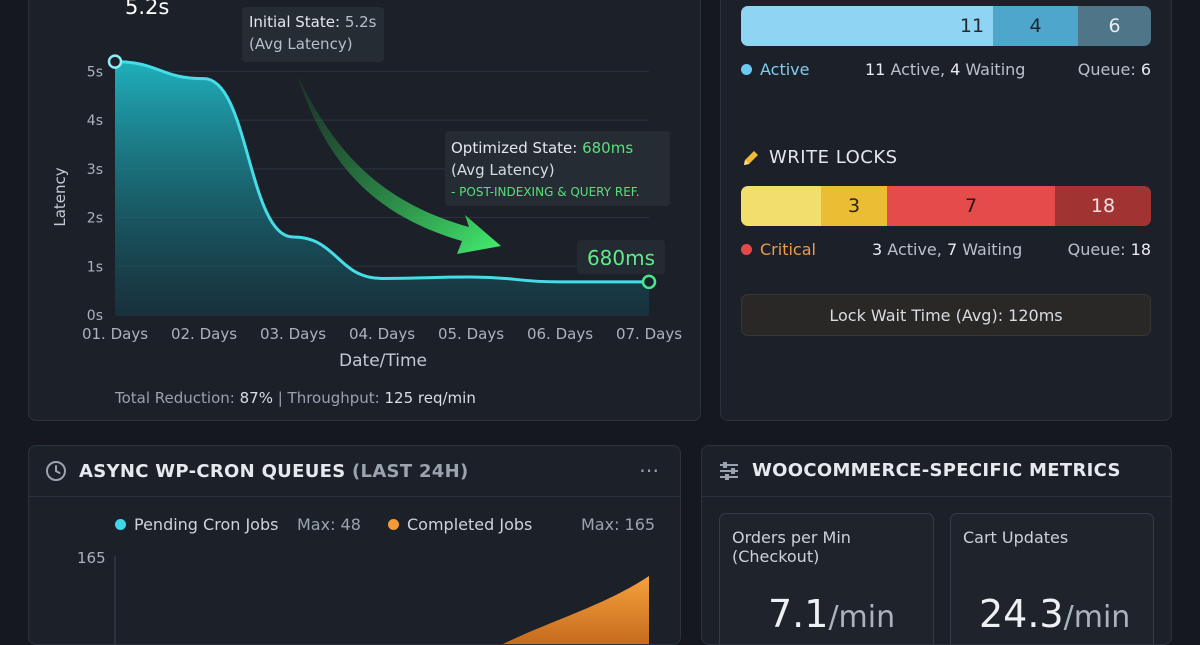  I want to click on pending-max: Max: 48, so click(329, 524).